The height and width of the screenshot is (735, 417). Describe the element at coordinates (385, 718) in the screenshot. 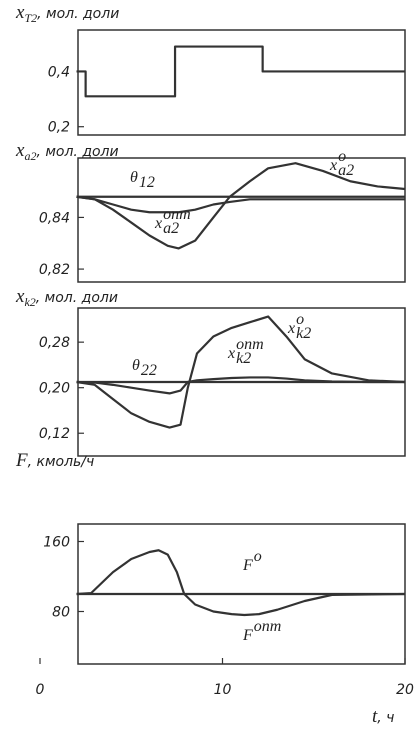

I see `x-axis-unit: , ч` at that location.